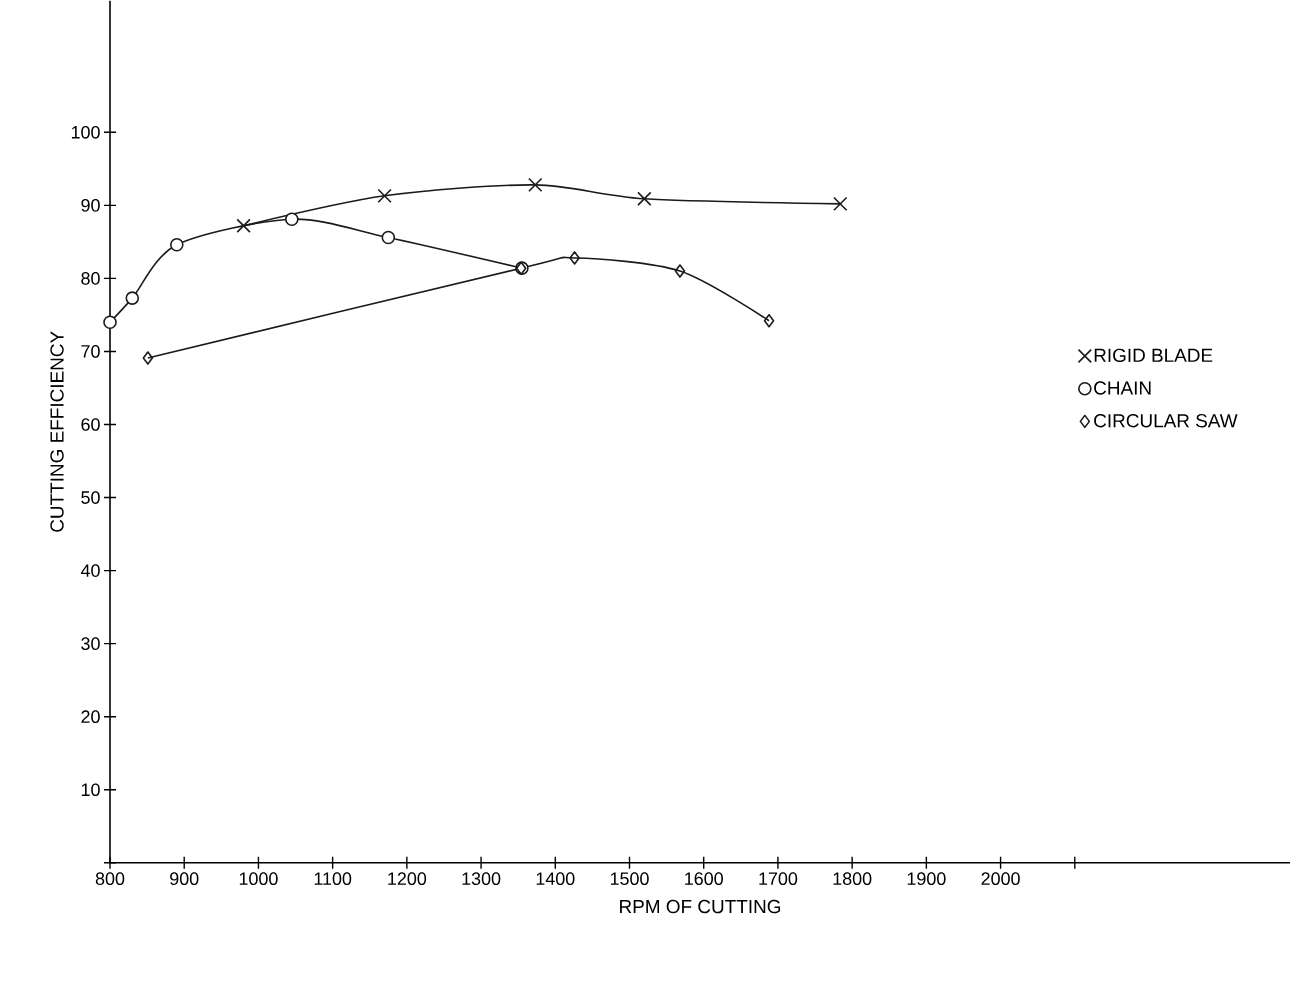 This screenshot has height=985, width=1294. What do you see at coordinates (258, 879) in the screenshot?
I see `x-tick-label: 1000` at bounding box center [258, 879].